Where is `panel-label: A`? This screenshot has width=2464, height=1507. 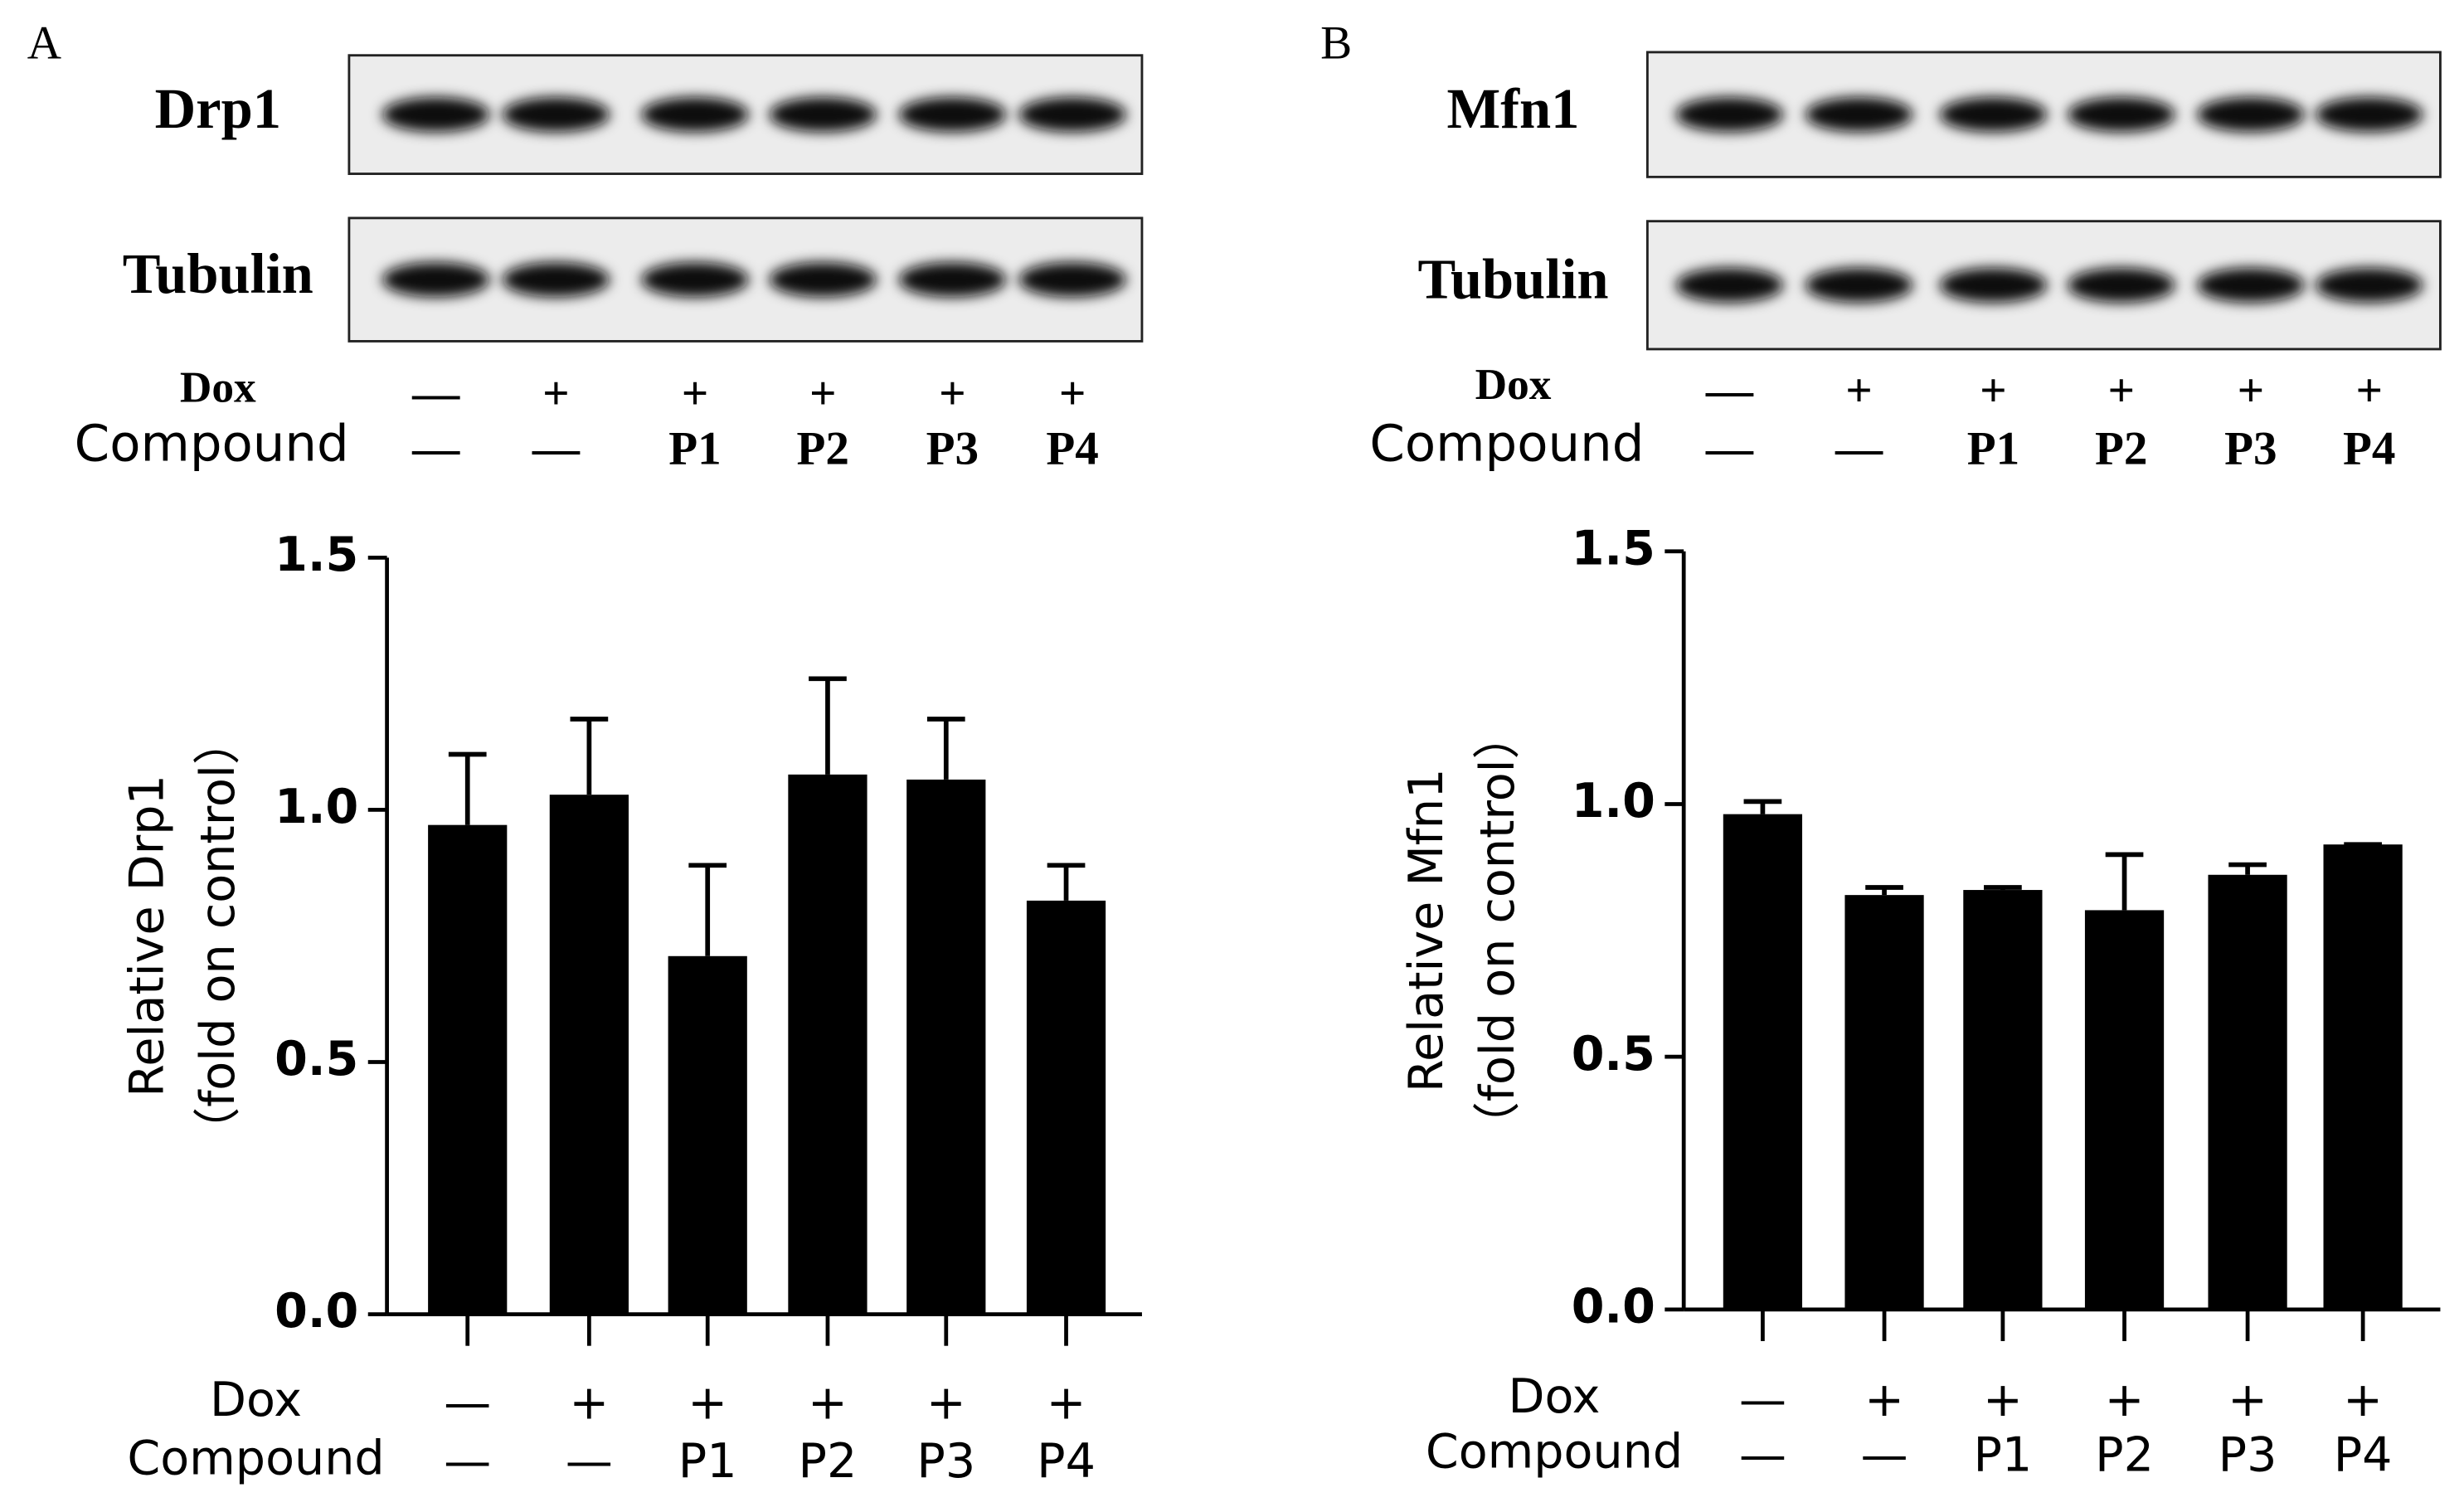
panel-label: A is located at coordinates (44, 43).